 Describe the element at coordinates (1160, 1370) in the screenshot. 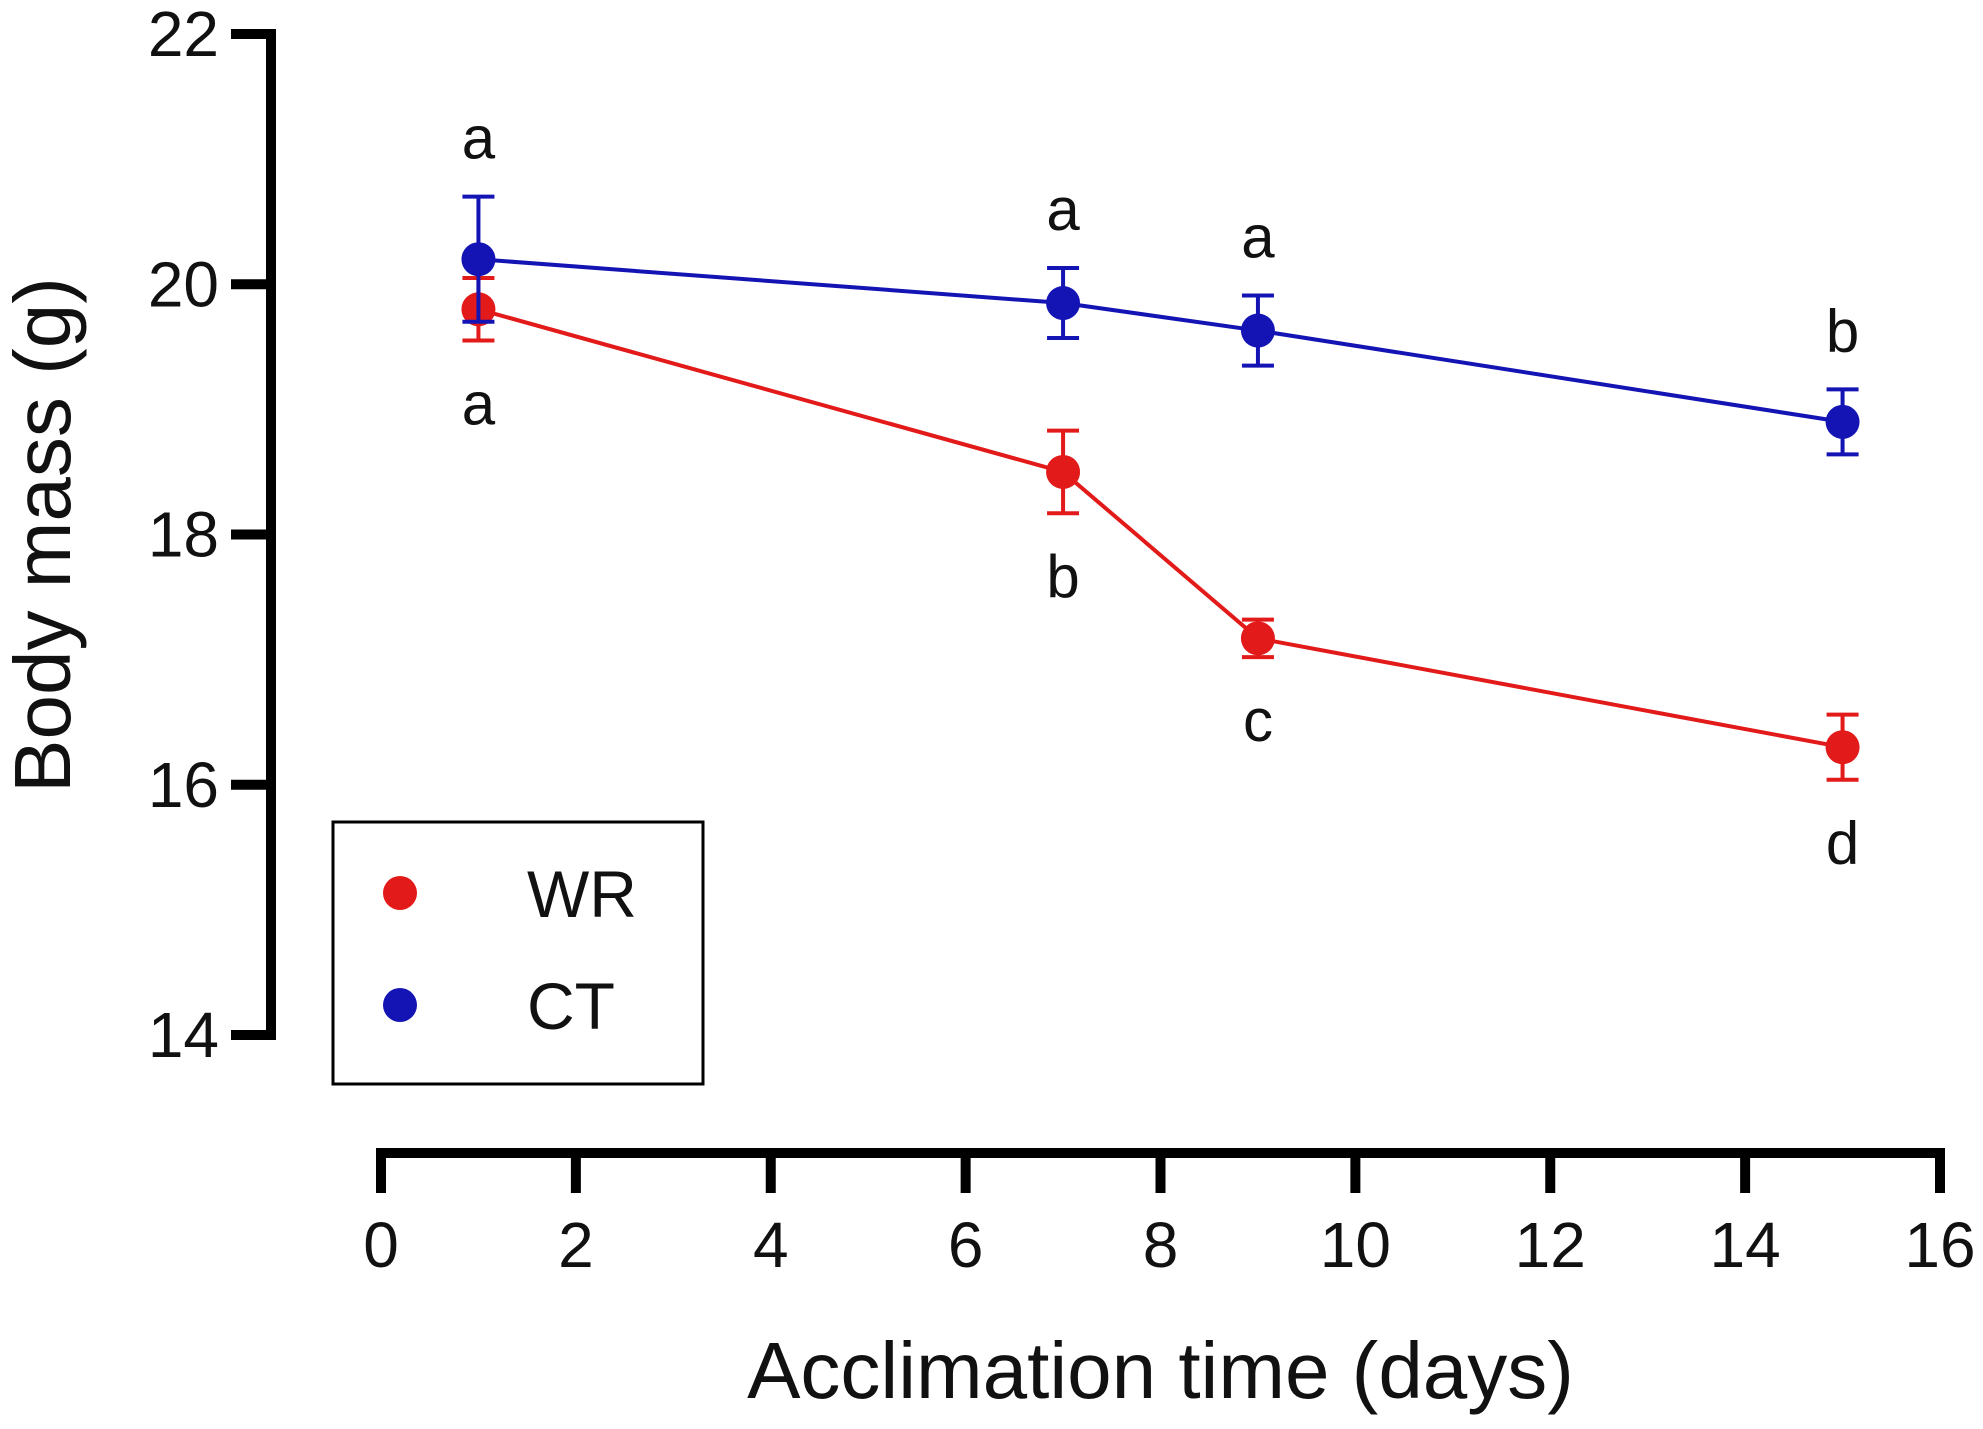

I see `x-axis-title: Acclimation time (days)` at that location.